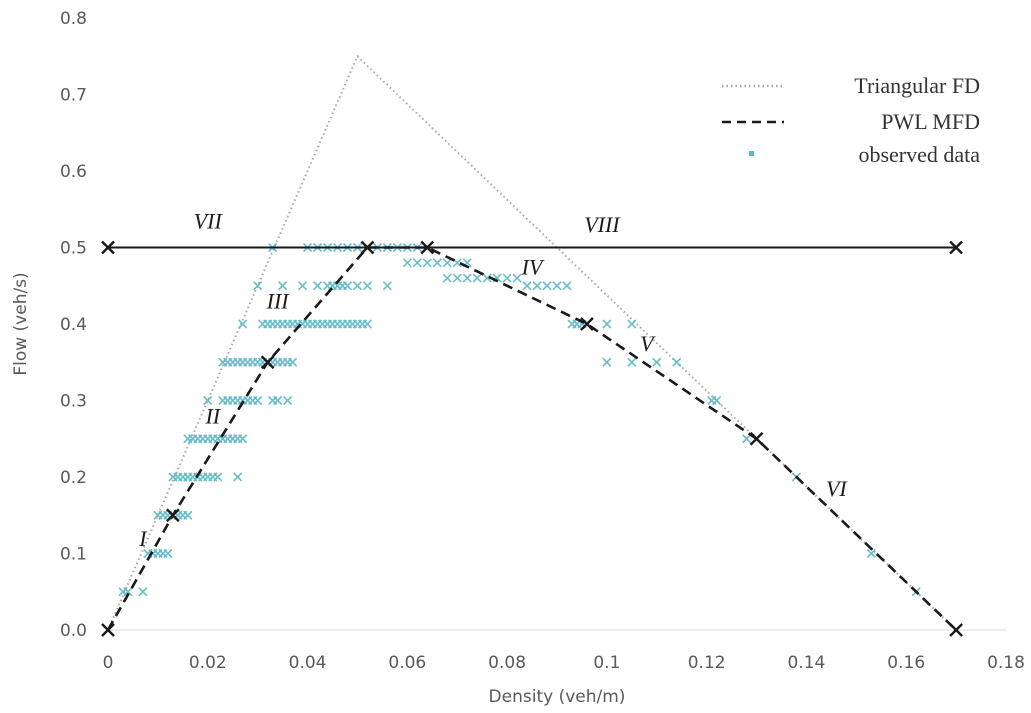 This screenshot has width=1031, height=713. What do you see at coordinates (21, 323) in the screenshot?
I see `y-axis-title: Flow (veh/s)` at bounding box center [21, 323].